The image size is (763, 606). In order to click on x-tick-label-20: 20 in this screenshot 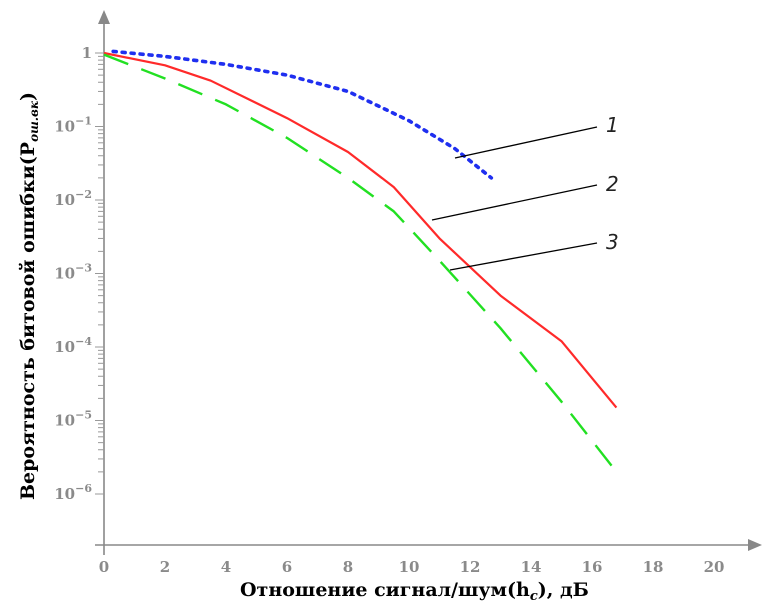, I will do `click(714, 567)`.